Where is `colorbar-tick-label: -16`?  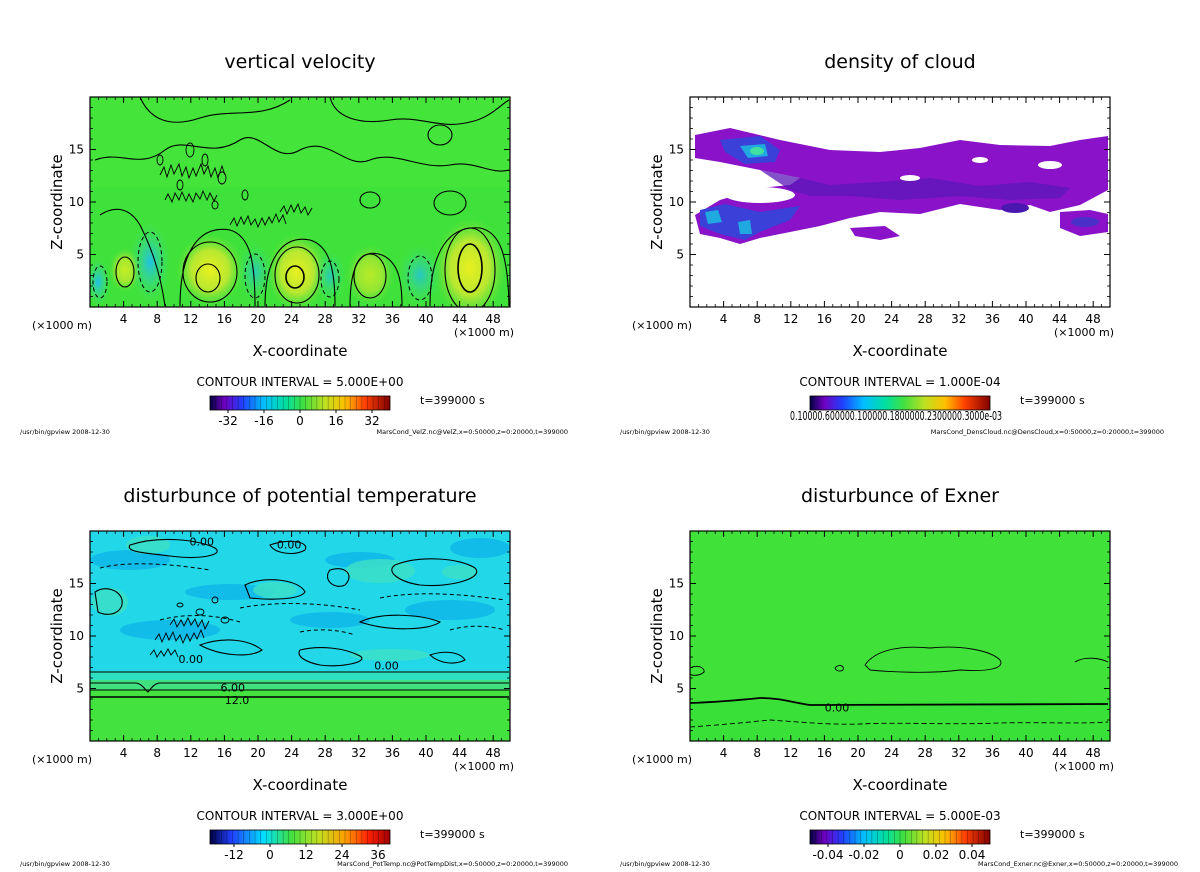 colorbar-tick-label: -16 is located at coordinates (264, 421).